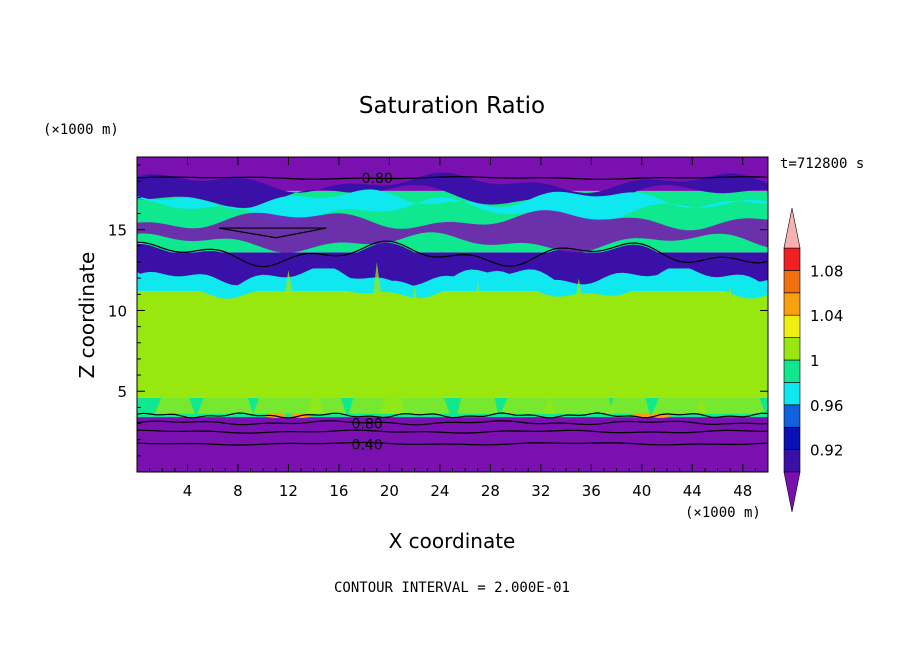 The image size is (904, 654). What do you see at coordinates (338, 491) in the screenshot?
I see `x-tick-label-16: 16` at bounding box center [338, 491].